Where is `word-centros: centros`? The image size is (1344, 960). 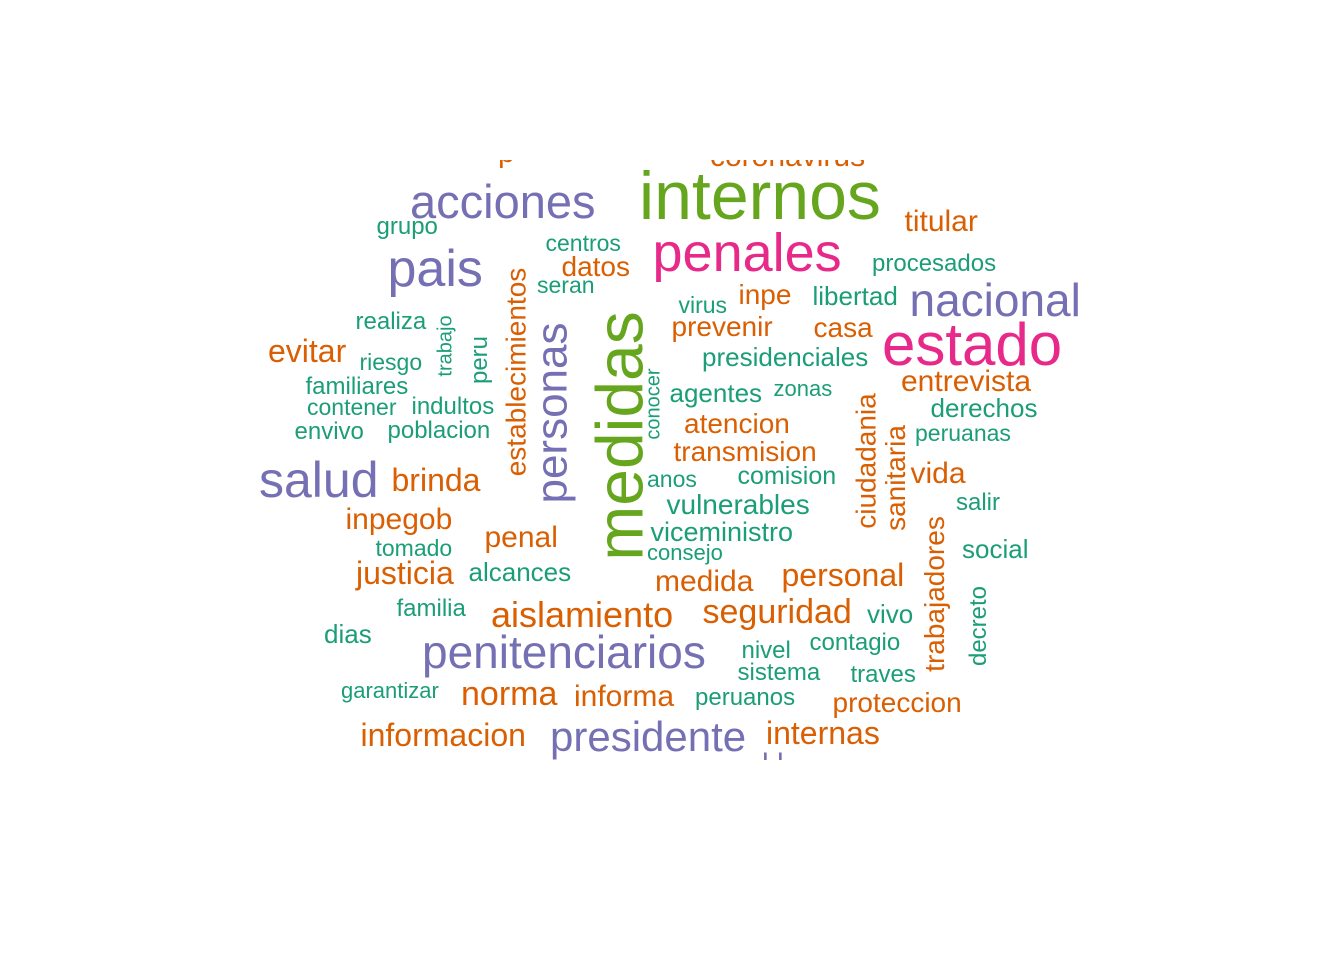
word-centros: centros is located at coordinates (583, 242).